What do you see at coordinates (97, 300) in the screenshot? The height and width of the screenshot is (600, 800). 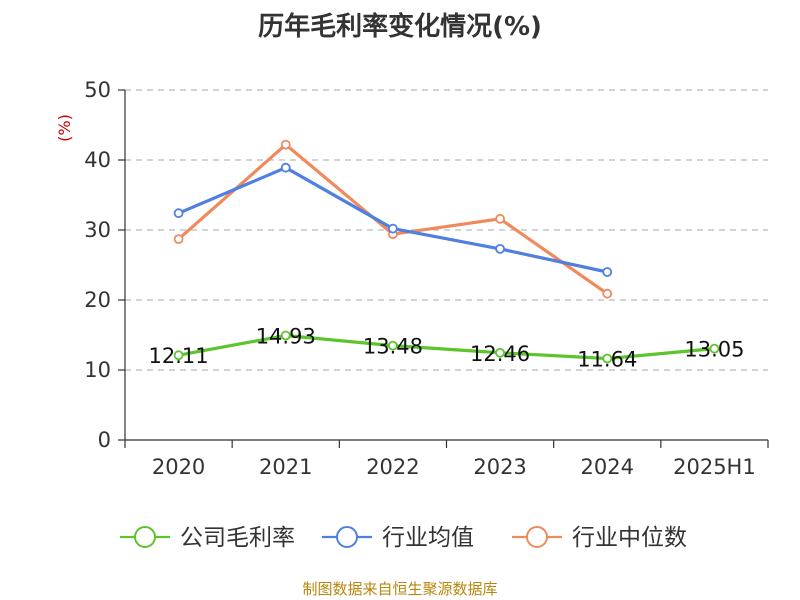 I see `y-tick-label: 20` at bounding box center [97, 300].